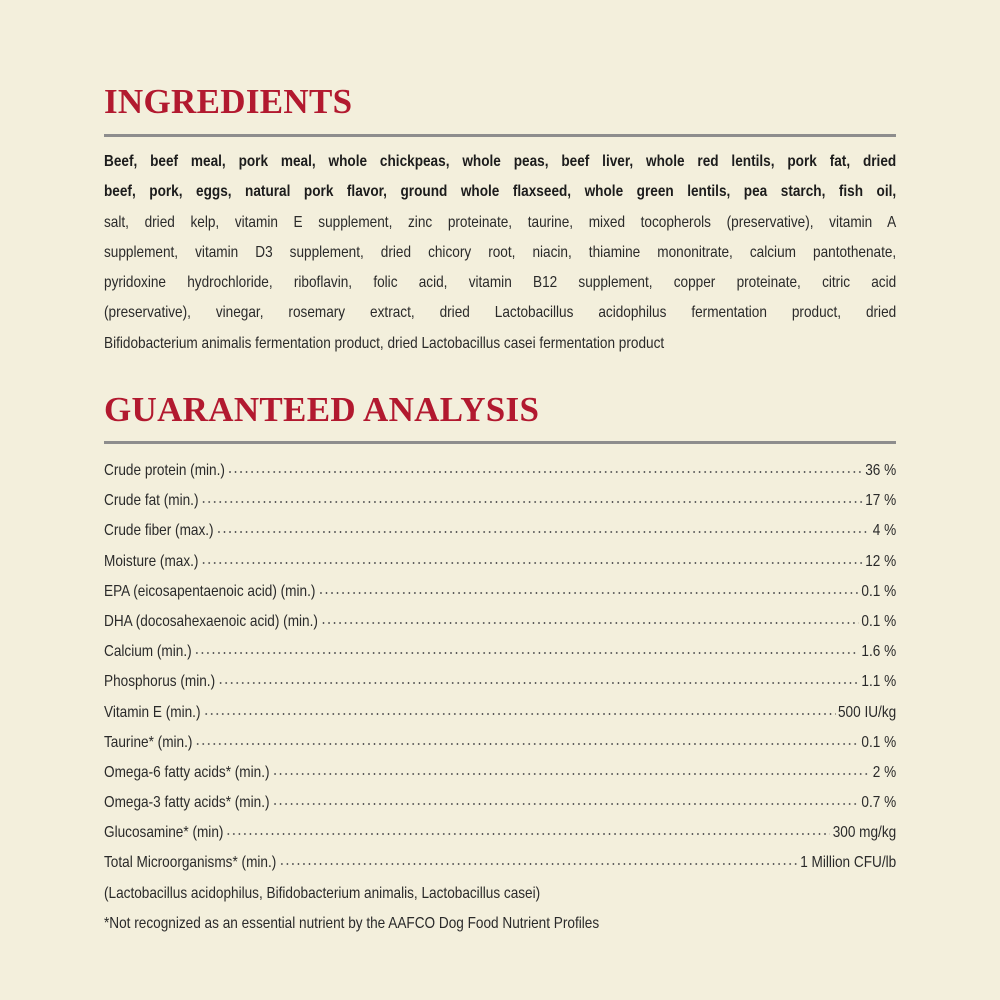 The width and height of the screenshot is (1000, 1000). I want to click on analysis-row: Calcium (min.) 1.6 %, so click(500, 652).